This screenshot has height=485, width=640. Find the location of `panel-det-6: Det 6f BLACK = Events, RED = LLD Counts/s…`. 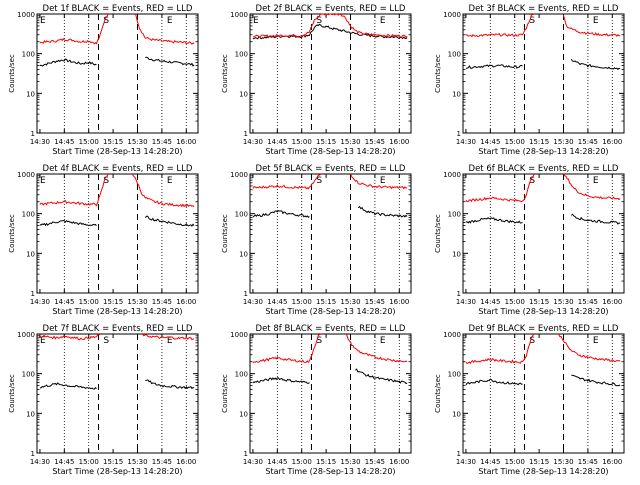

panel-det-6: Det 6f BLACK = Events, RED = LLD Counts/s… is located at coordinates (529, 240).